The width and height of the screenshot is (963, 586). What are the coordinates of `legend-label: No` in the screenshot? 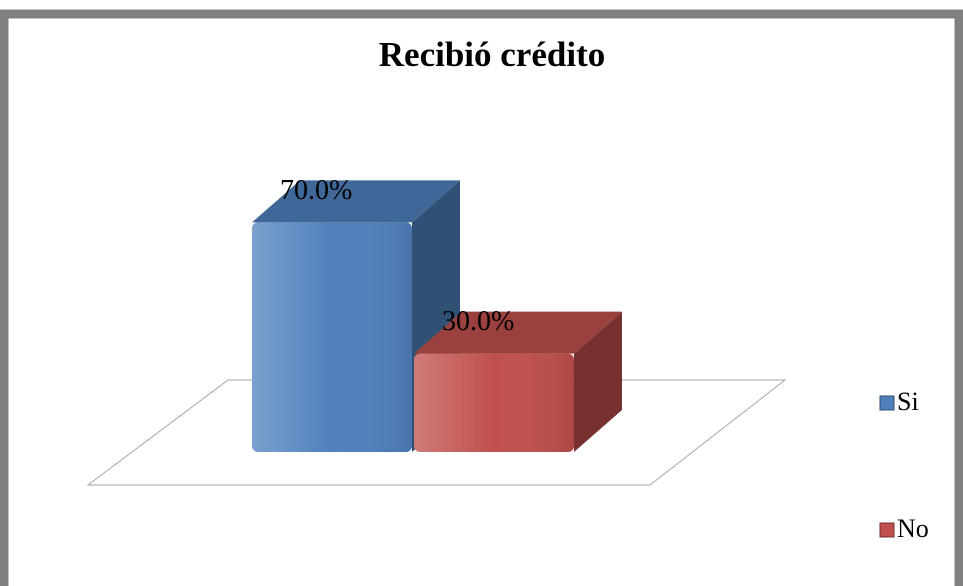 It's located at (913, 528).